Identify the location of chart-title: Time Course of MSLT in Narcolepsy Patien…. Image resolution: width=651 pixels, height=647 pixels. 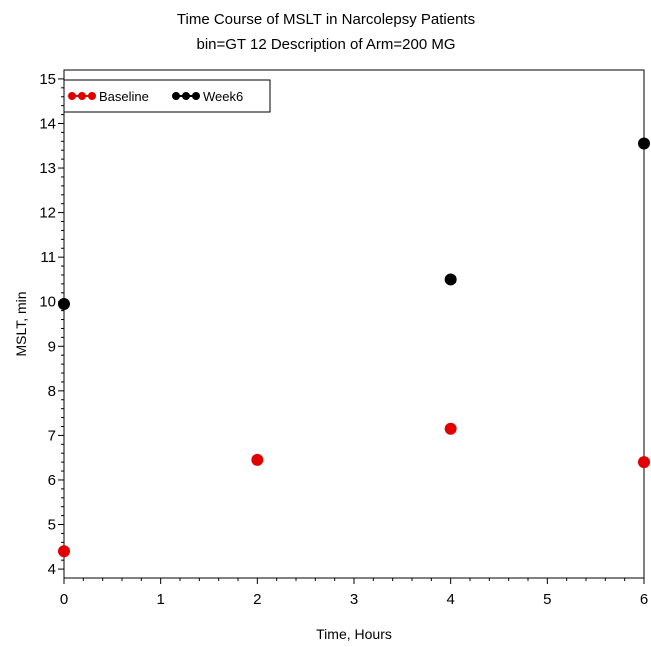
(326, 19).